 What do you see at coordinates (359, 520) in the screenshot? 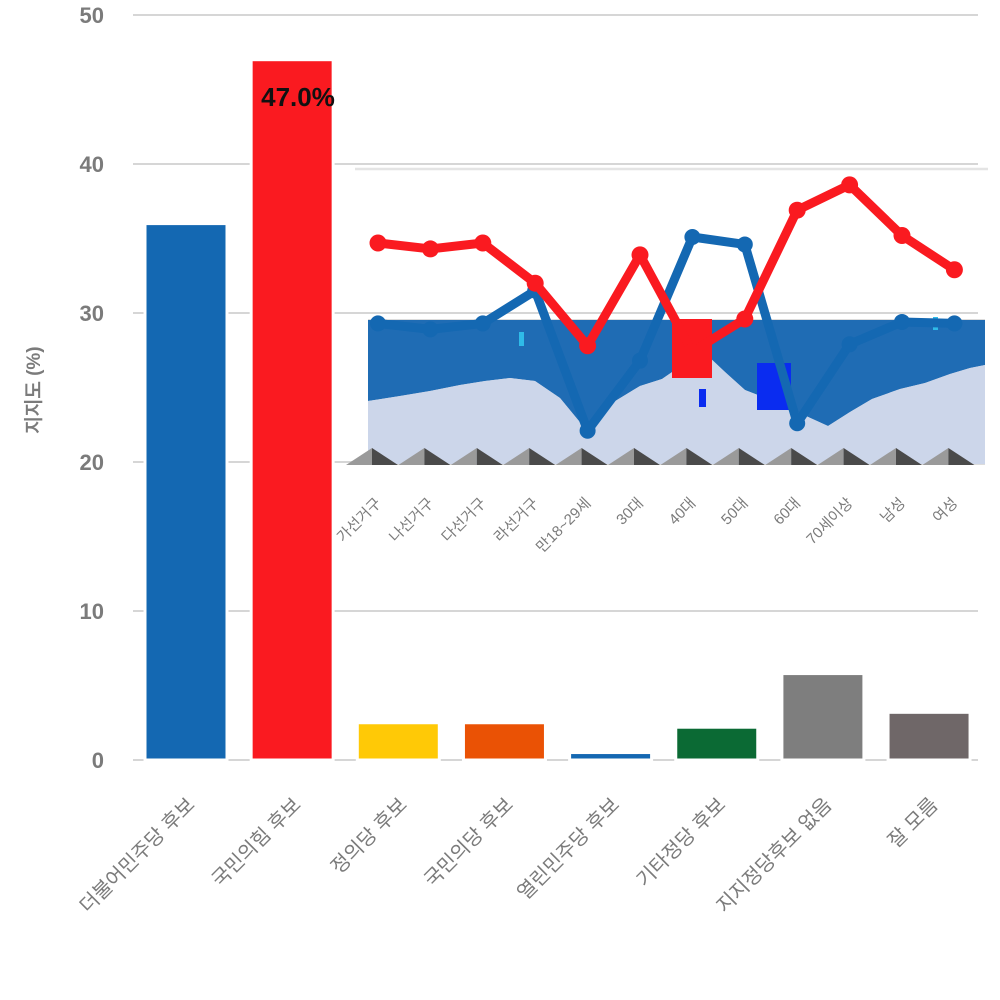
I see `inset-x-tick-label: 가선거구` at bounding box center [359, 520].